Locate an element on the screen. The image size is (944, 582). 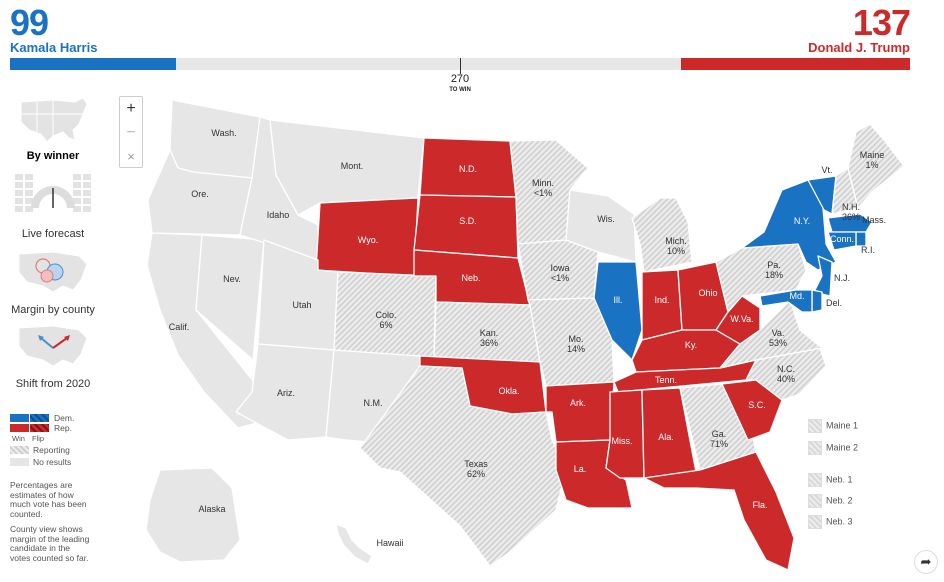
win-threshold-number: 270 is located at coordinates (460, 79).